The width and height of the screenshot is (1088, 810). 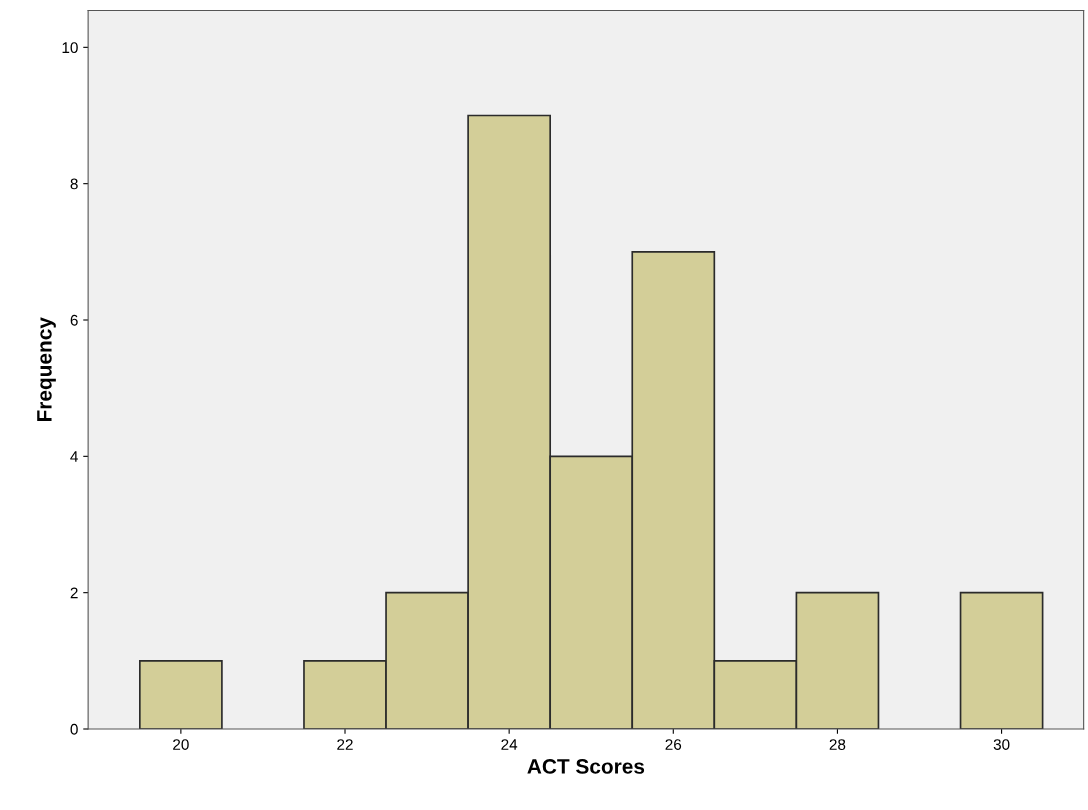 I want to click on y-tick-label: 4, so click(x=74, y=456).